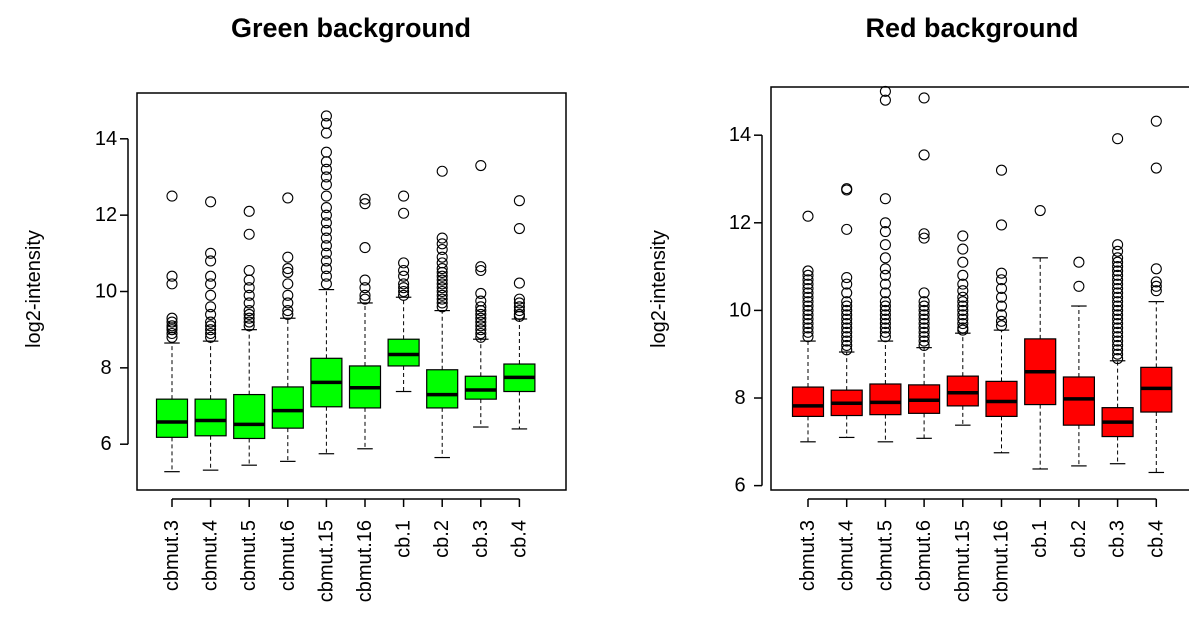  I want to click on x-tick-label: cbmut.6, so click(924, 555).